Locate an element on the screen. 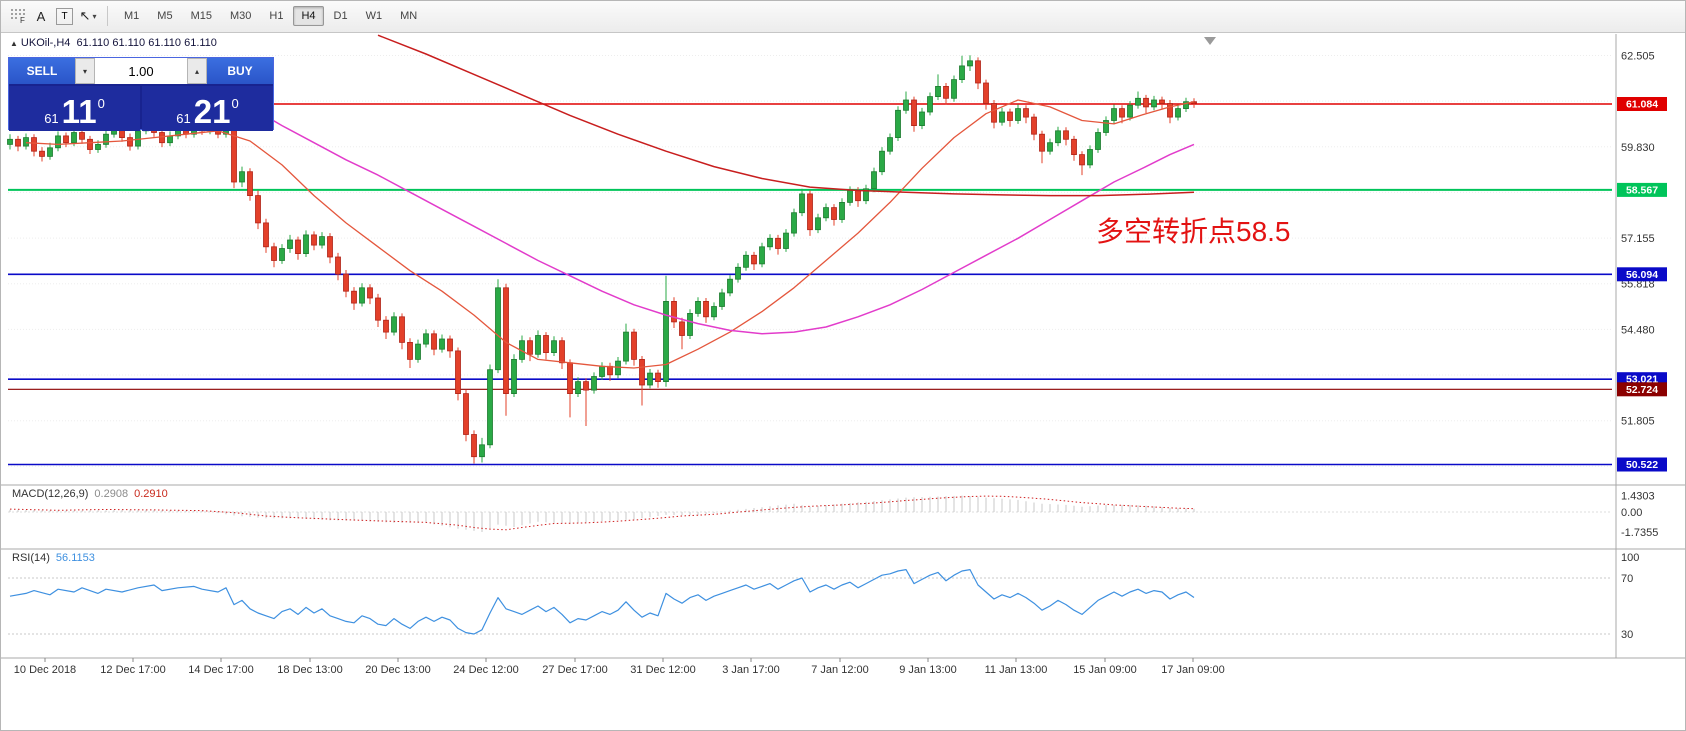 This screenshot has height=731, width=1686. one-click-trading-panel: SELL ▾ ▴ BUY 61 11 0 61 21 0 is located at coordinates (141, 94).